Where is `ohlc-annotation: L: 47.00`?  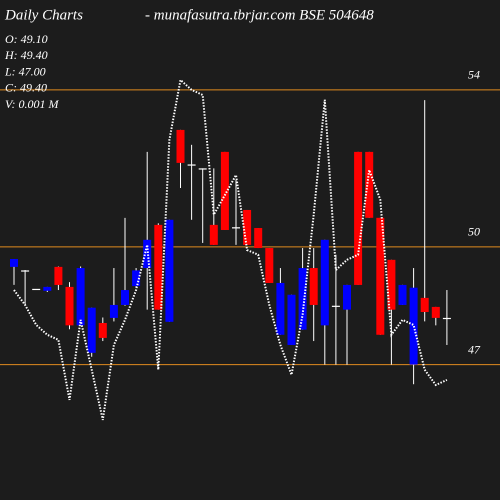 ohlc-annotation: L: 47.00 is located at coordinates (25, 71).